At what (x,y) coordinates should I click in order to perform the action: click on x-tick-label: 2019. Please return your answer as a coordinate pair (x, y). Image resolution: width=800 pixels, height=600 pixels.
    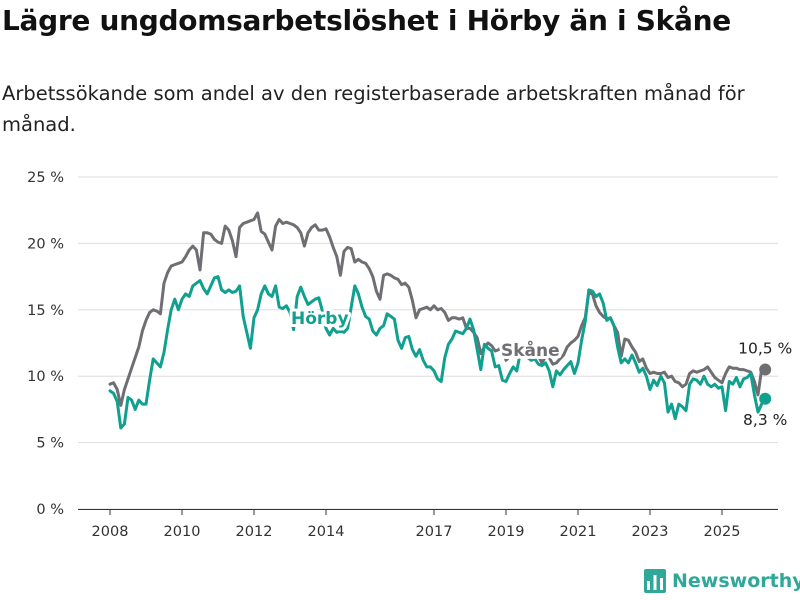
    Looking at the image, I should click on (506, 532).